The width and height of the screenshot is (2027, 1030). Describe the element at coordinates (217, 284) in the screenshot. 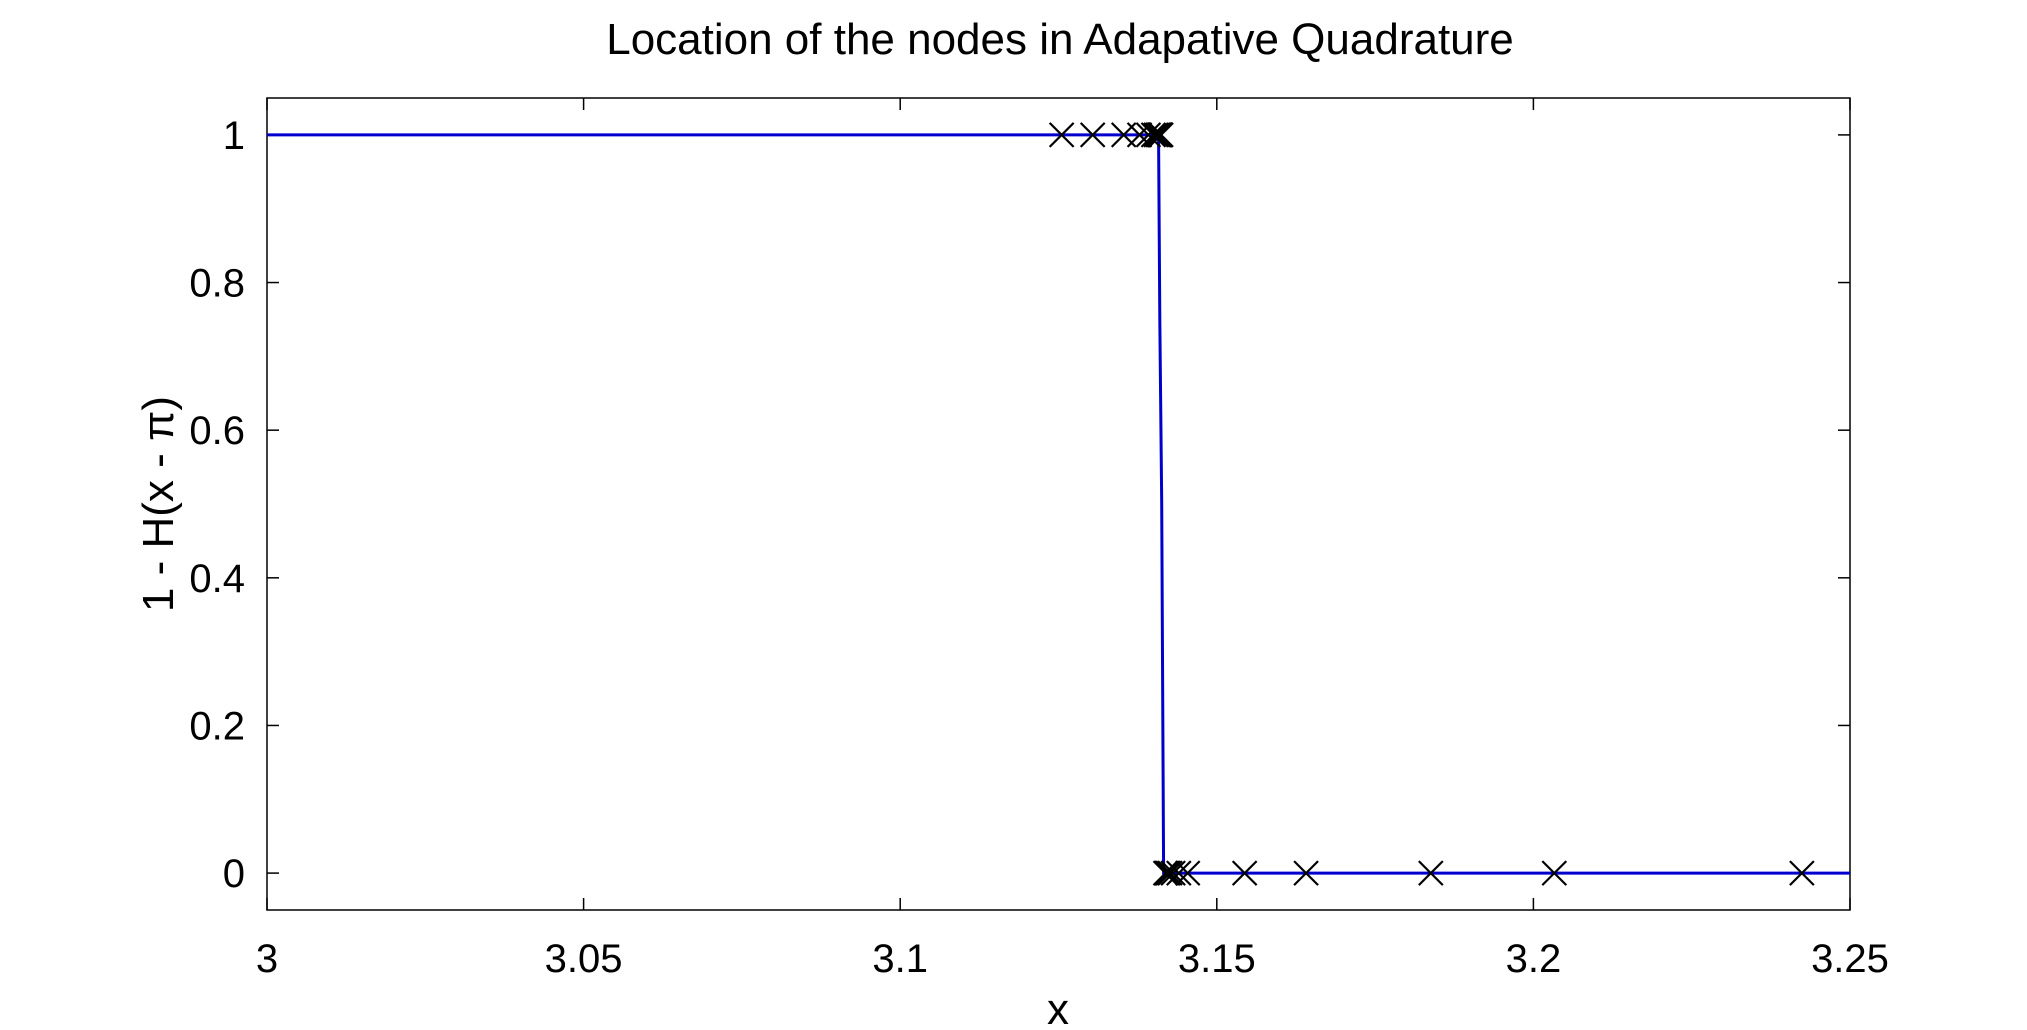

I see `y-tick-label: 0.8` at that location.